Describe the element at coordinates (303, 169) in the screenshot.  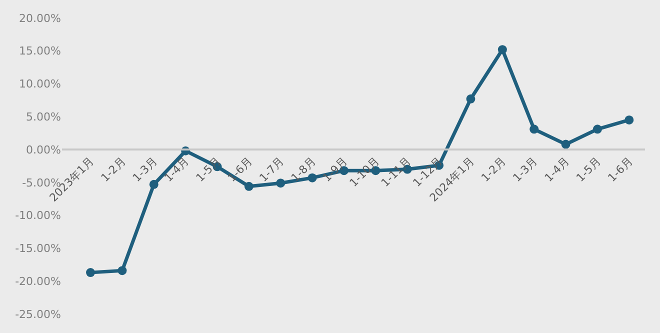
I see `x-tick-label: 1-8月` at that location.